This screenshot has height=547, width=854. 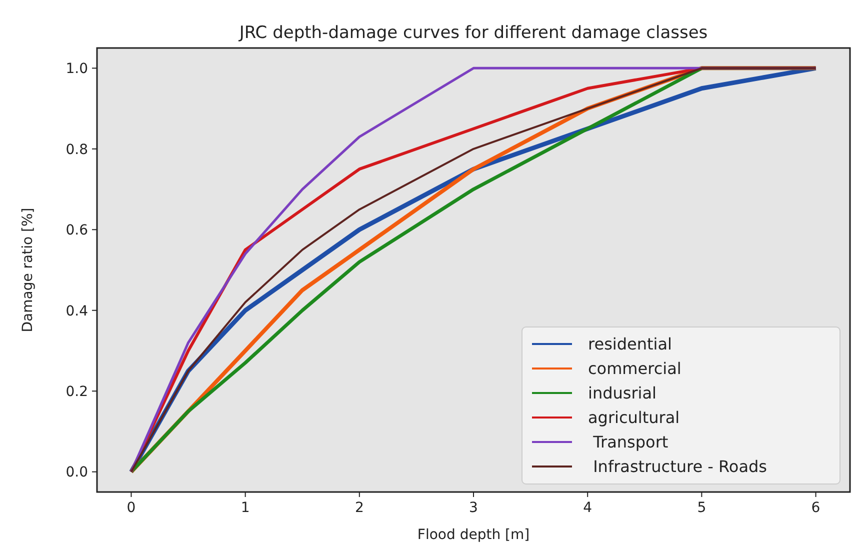 I want to click on legend-label: residential, so click(x=630, y=344).